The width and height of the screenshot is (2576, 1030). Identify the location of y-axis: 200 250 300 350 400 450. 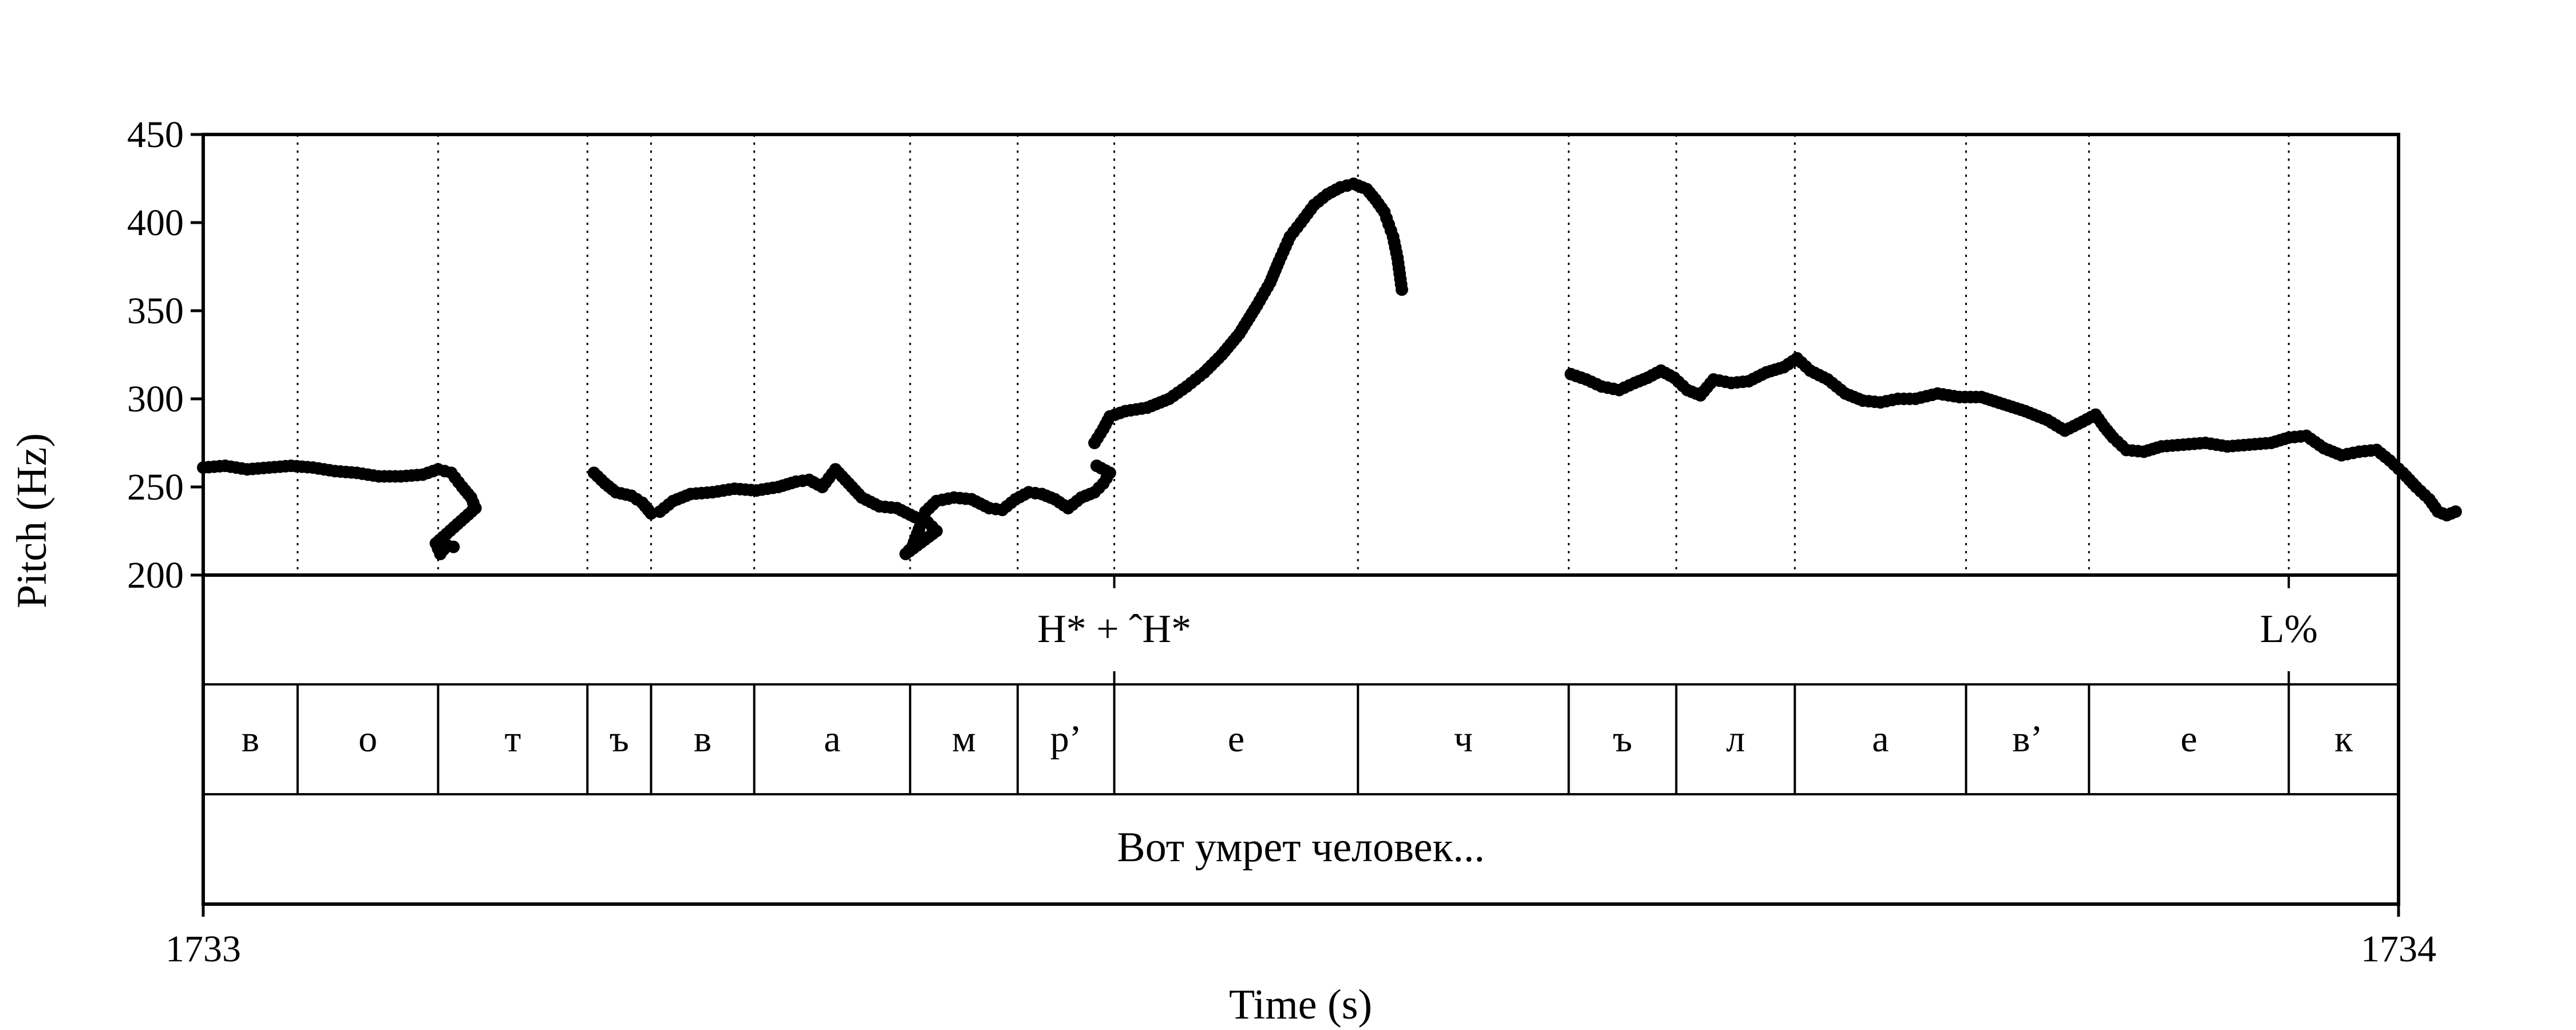
(165, 355).